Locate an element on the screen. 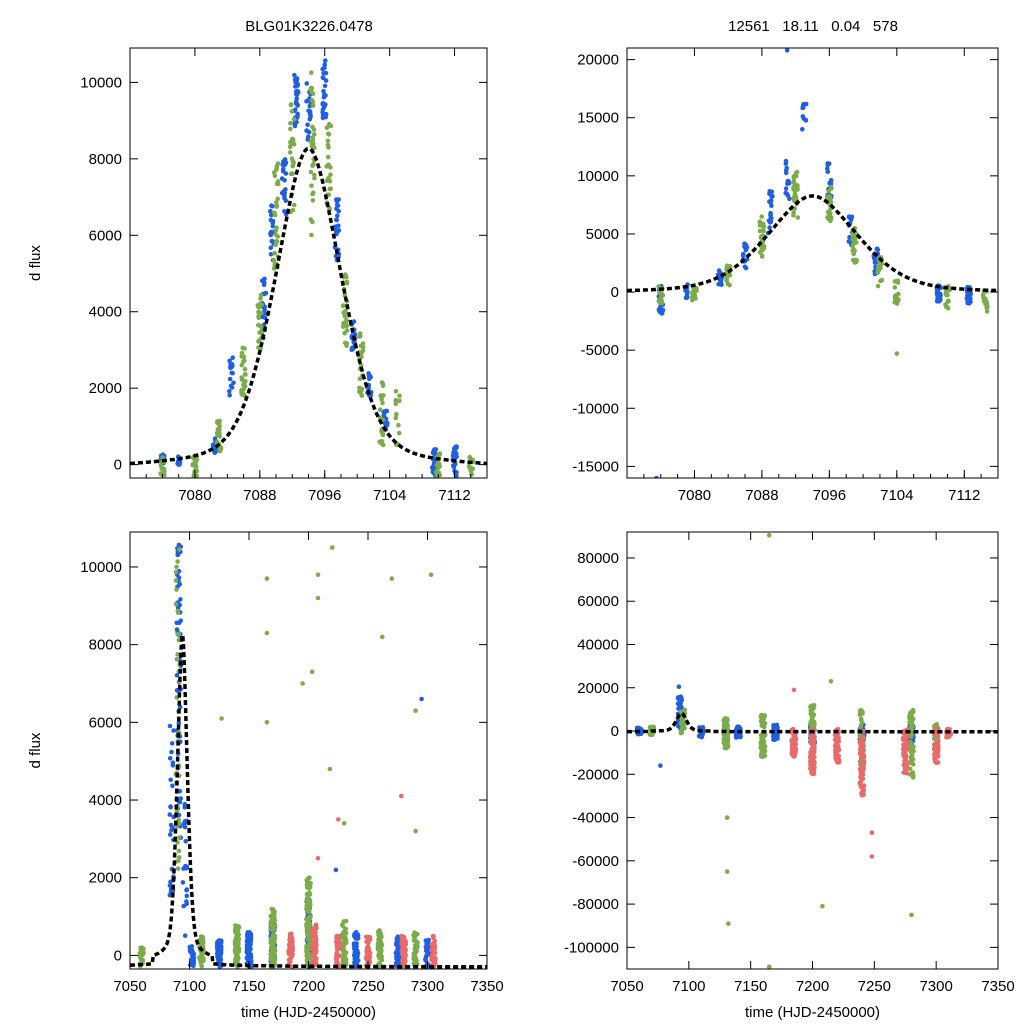 The height and width of the screenshot is (1024, 1024). fit-curve is located at coordinates (812, 243).